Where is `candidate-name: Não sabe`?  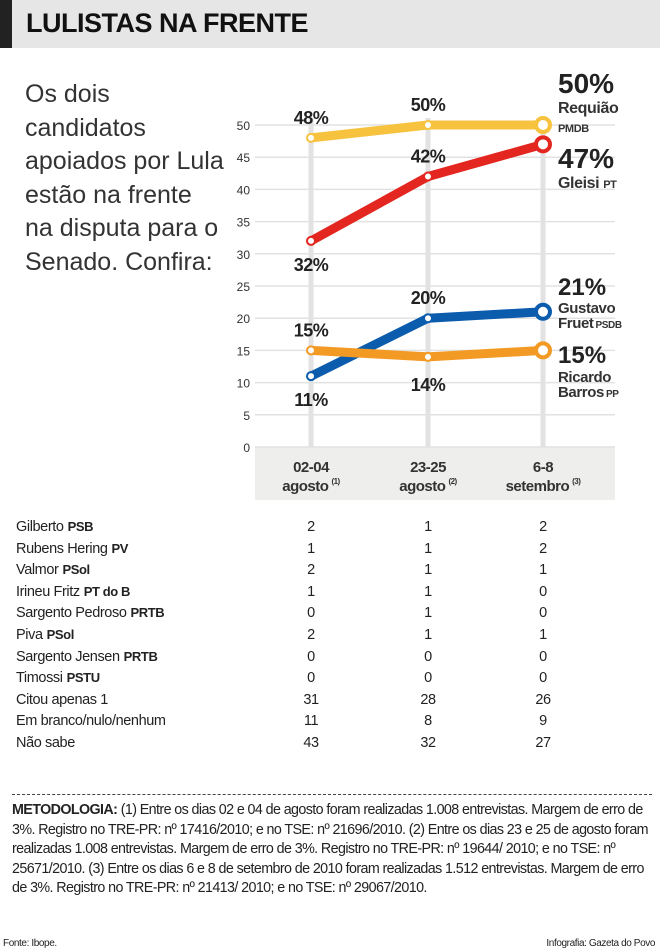 candidate-name: Não sabe is located at coordinates (45, 743).